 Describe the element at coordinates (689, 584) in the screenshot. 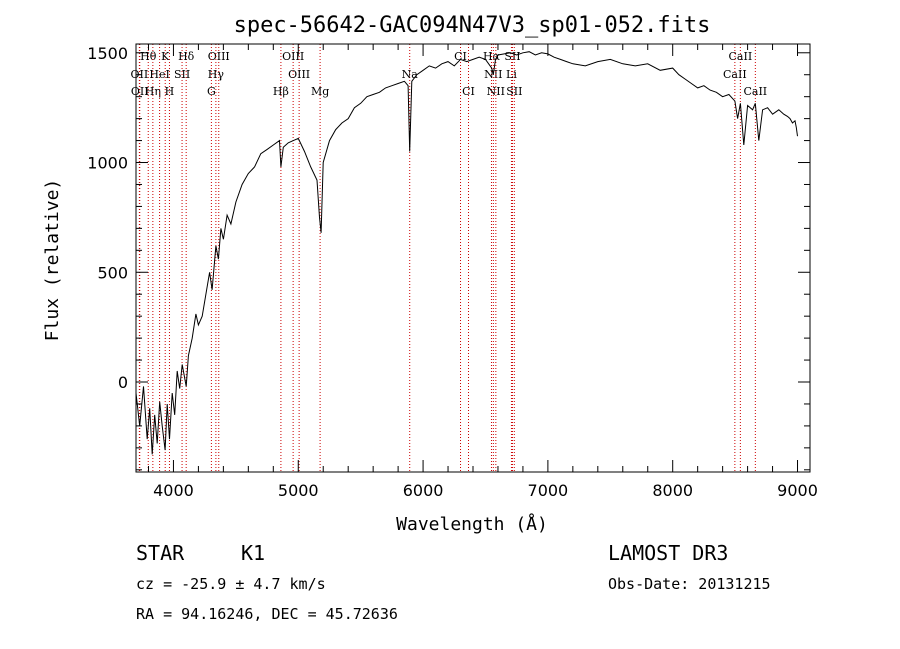

I see `obs-date: Obs-Date: 20131215` at that location.